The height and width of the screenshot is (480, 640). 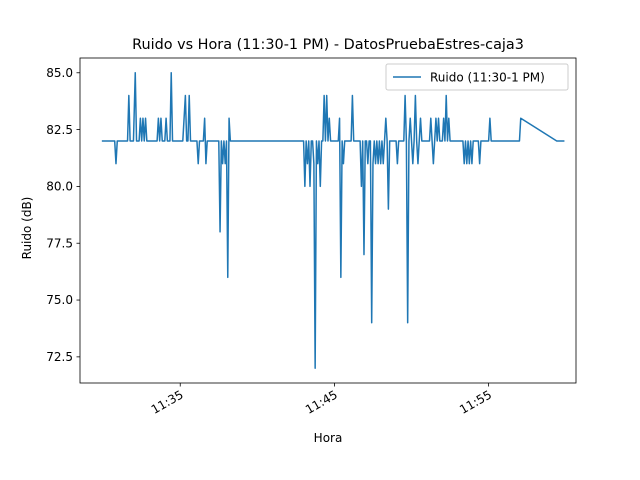 I want to click on legend: Ruido (11:30-1 PM), so click(x=477, y=77).